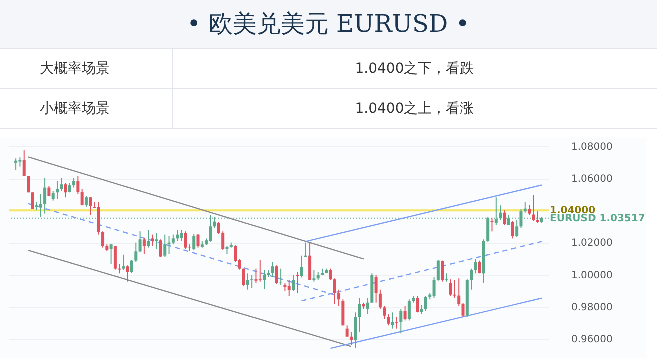  Describe the element at coordinates (592, 244) in the screenshot. I see `y-tick-label: 1.02000` at that location.